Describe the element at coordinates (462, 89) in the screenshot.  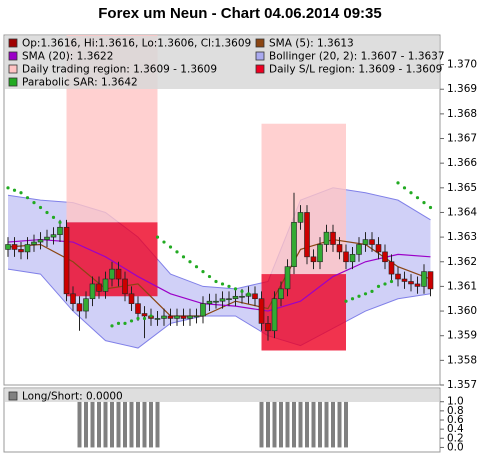
I see `y-tick-label: 1.369` at that location.